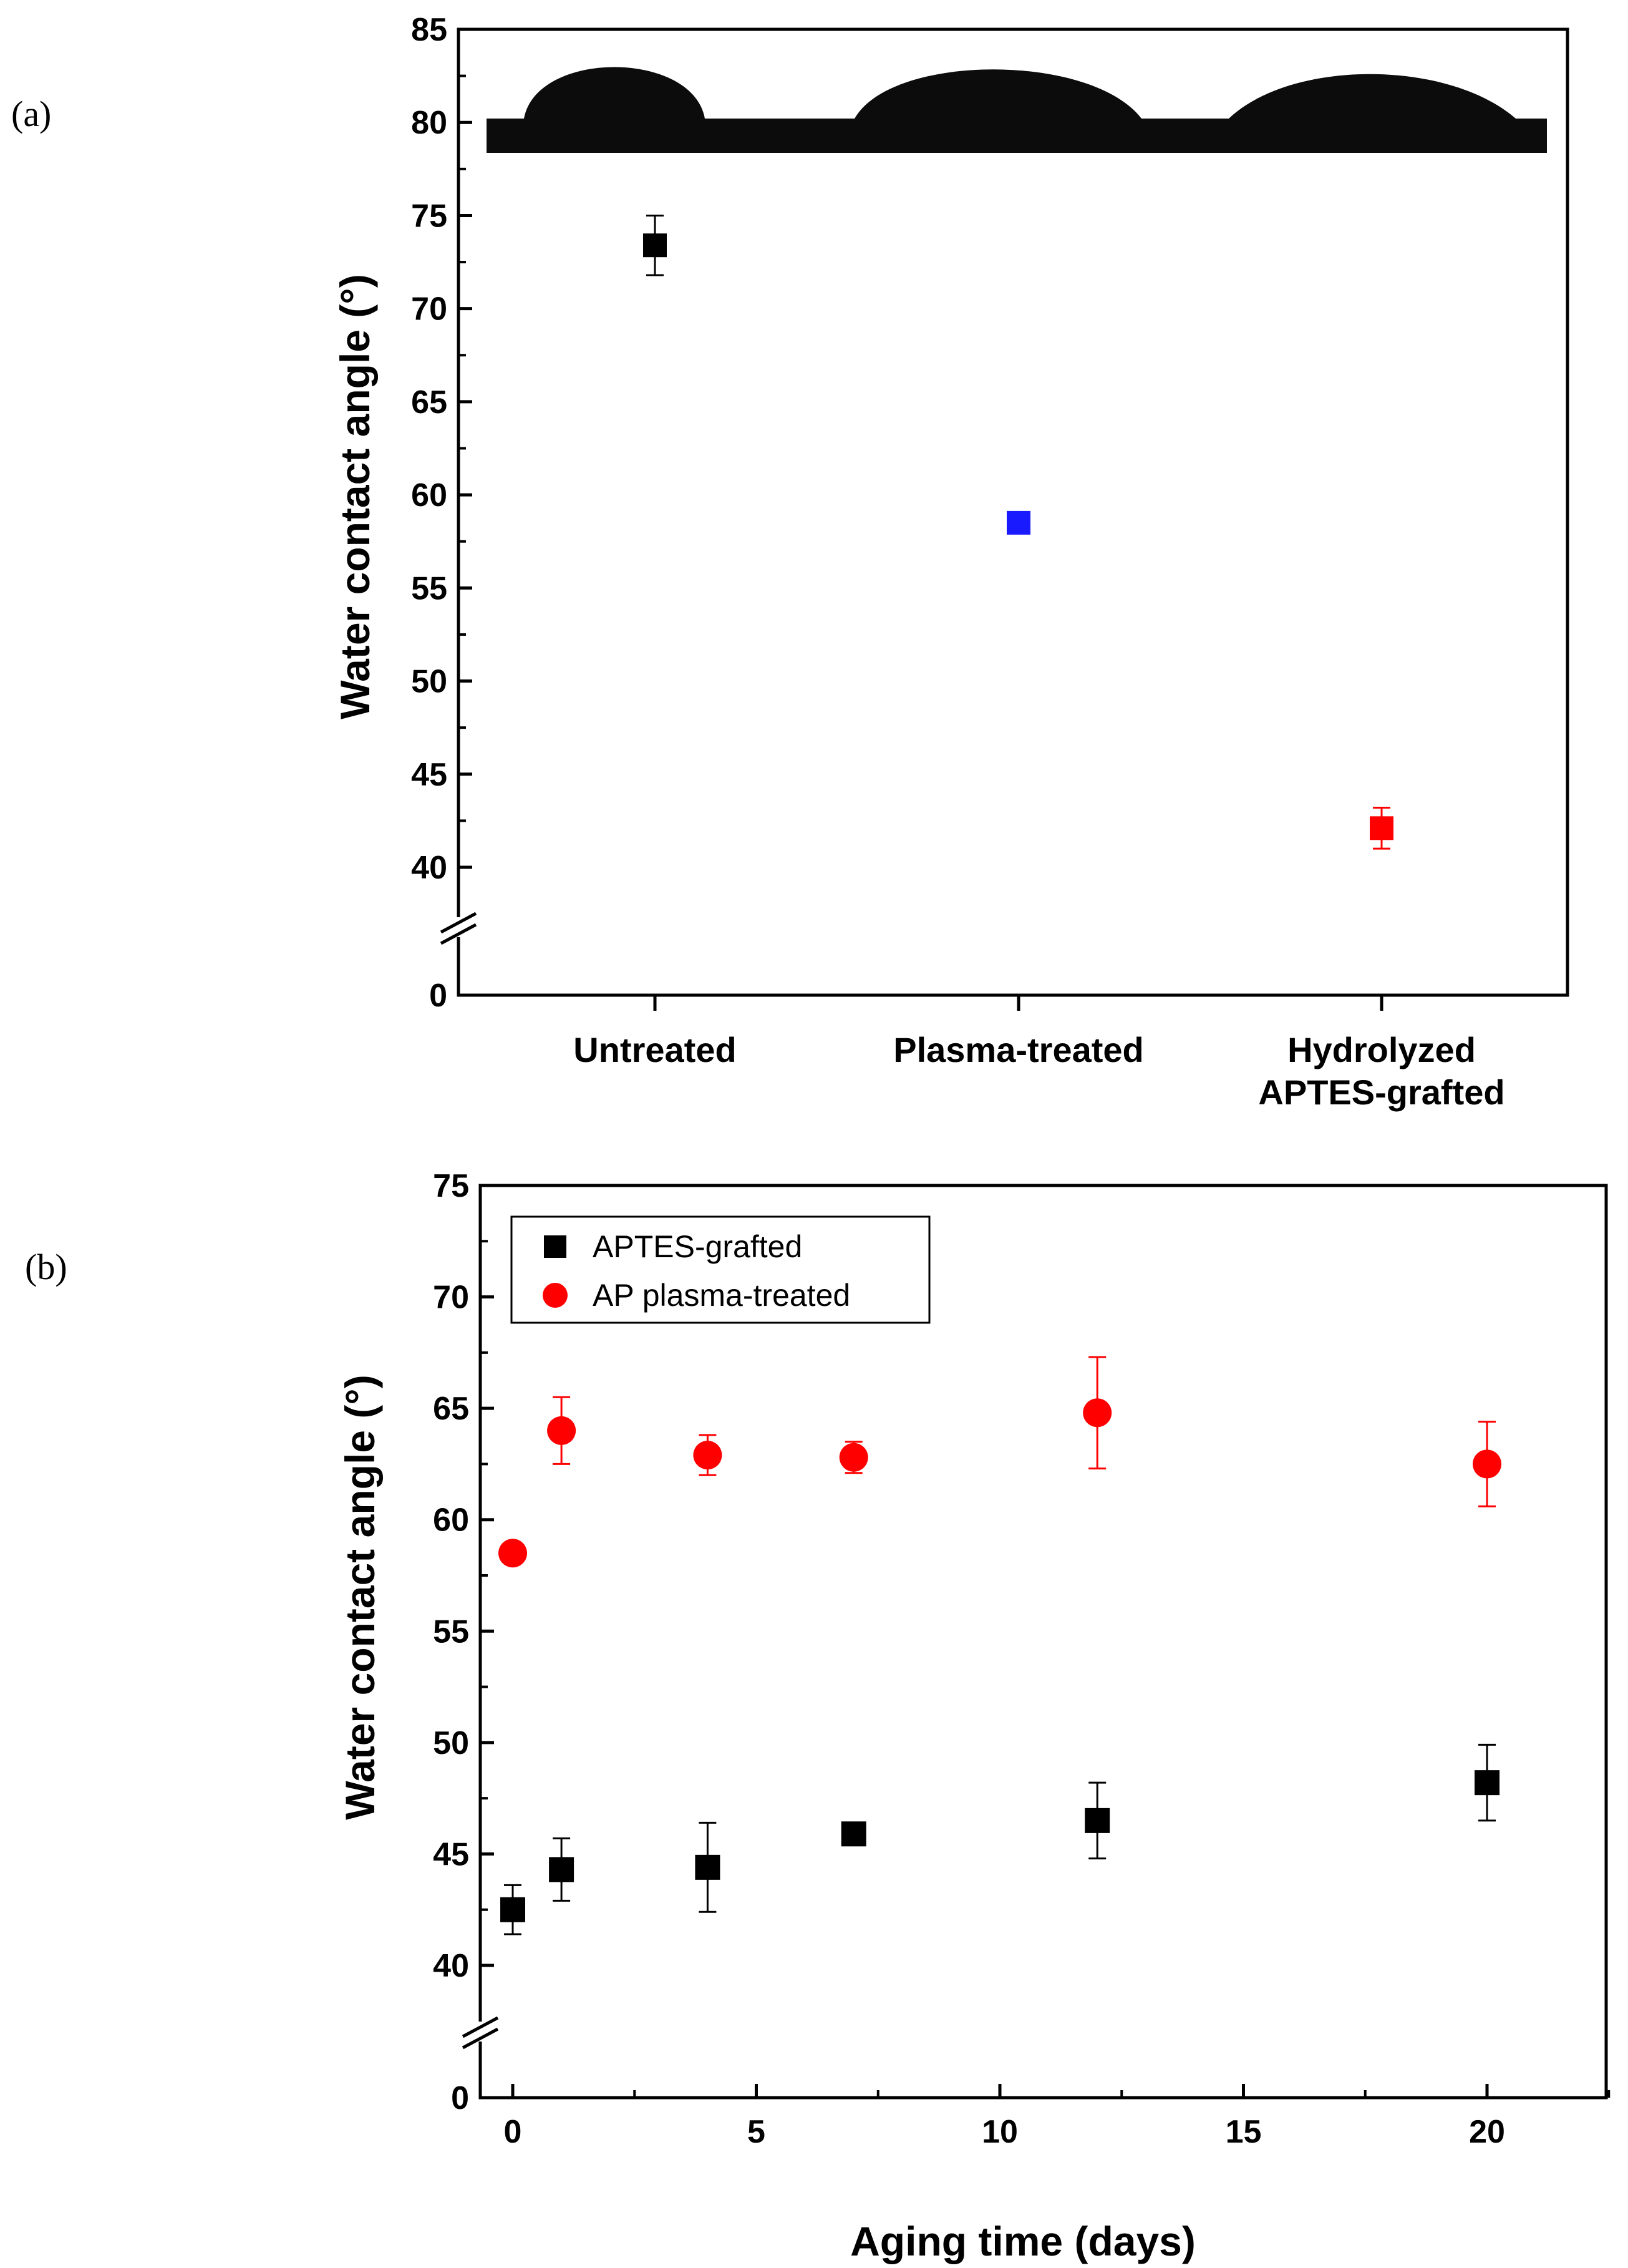 This screenshot has height=2268, width=1628. Describe the element at coordinates (451, 1854) in the screenshot. I see `y-tick-label-b: 45` at that location.